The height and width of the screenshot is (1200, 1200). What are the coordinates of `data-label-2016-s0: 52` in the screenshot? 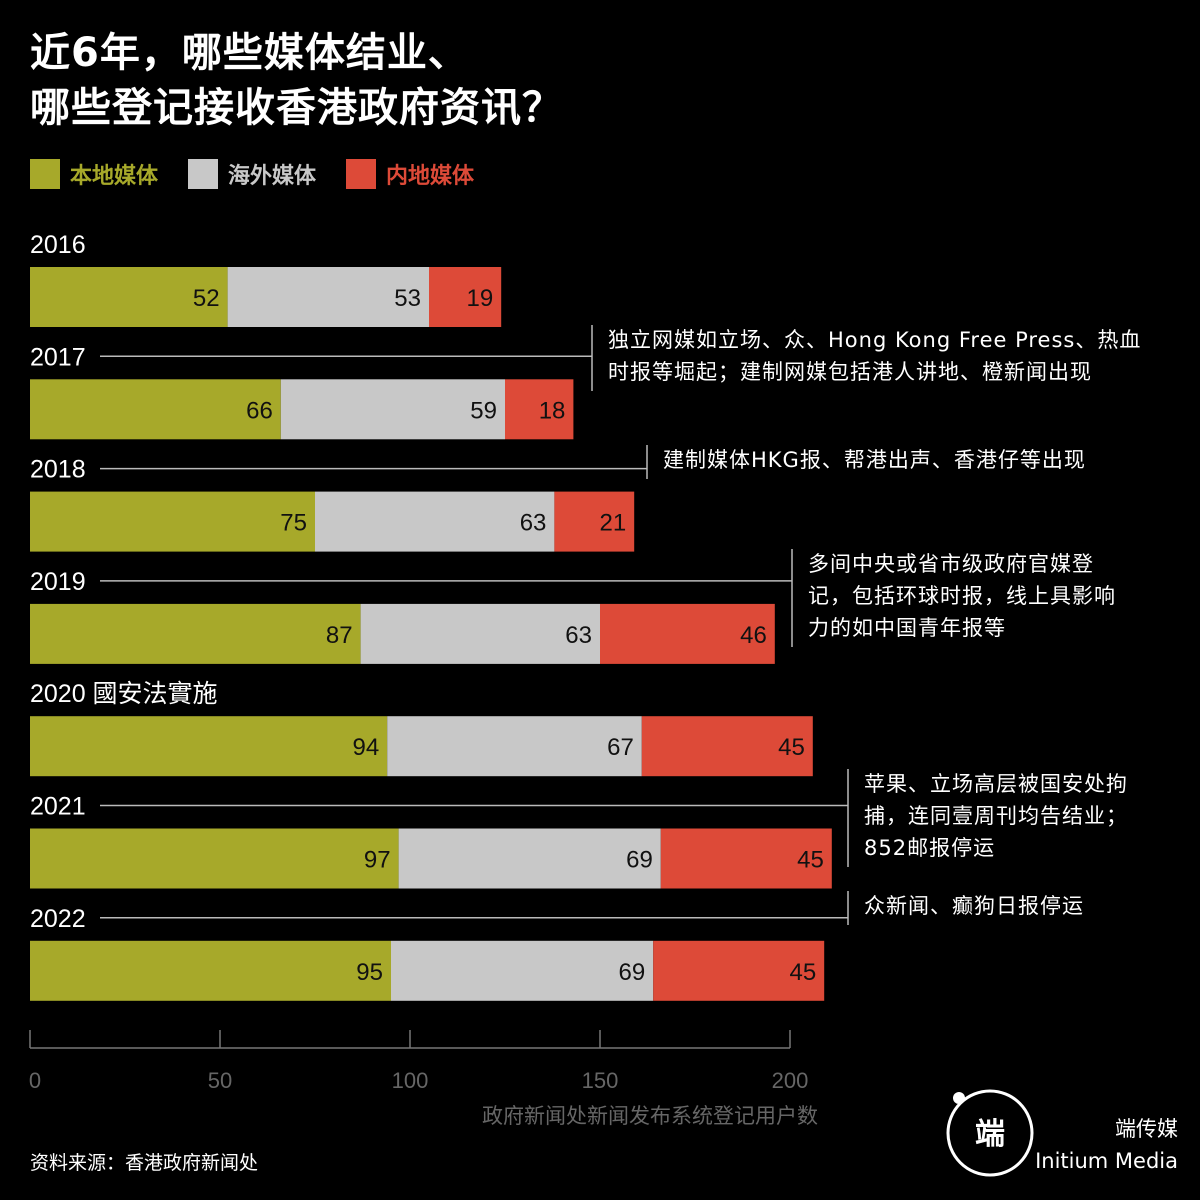 It's located at (206, 298).